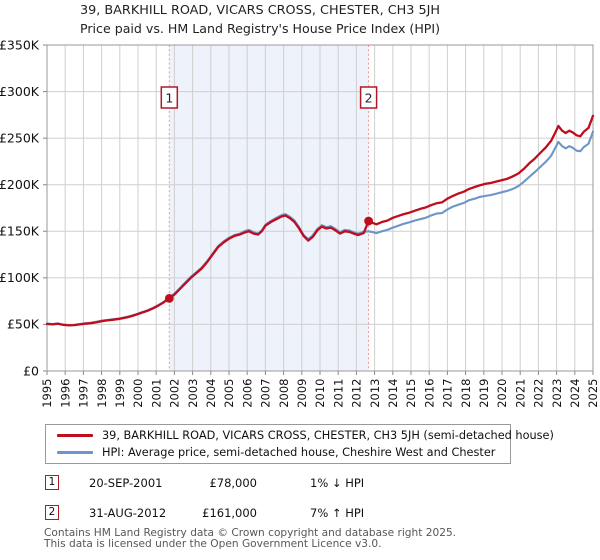  I want to click on svg-text: 2000, so click(138, 393).